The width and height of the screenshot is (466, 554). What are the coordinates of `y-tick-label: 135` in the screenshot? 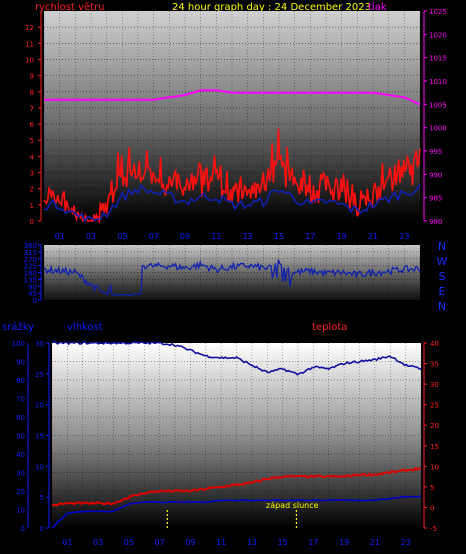 It's located at (30, 280).